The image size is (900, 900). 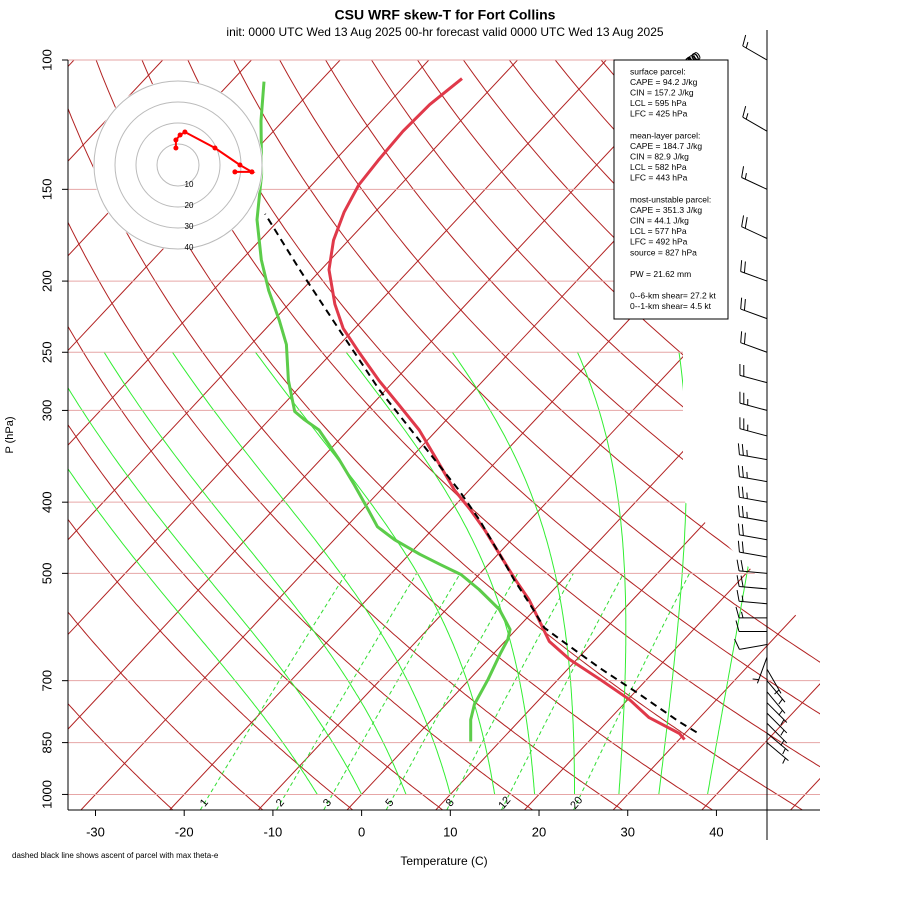 What do you see at coordinates (95, 831) in the screenshot?
I see `x-tick-label: -30` at bounding box center [95, 831].